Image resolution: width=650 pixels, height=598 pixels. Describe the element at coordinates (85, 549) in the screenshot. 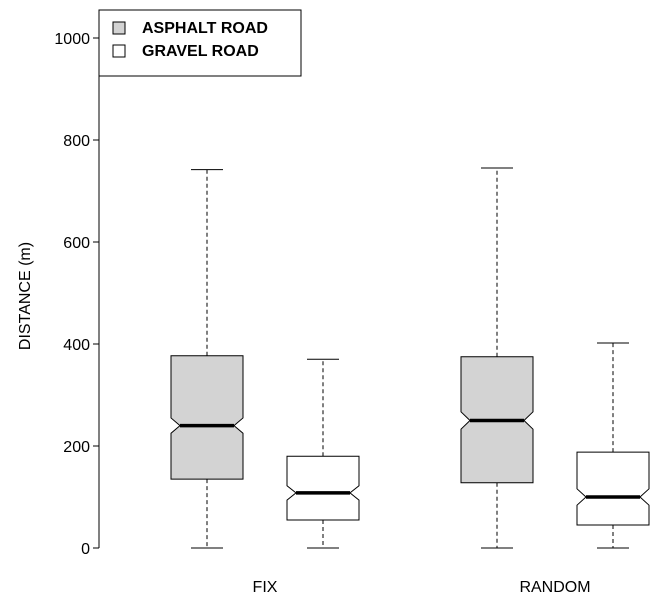

I see `y-tick-label: 0` at that location.